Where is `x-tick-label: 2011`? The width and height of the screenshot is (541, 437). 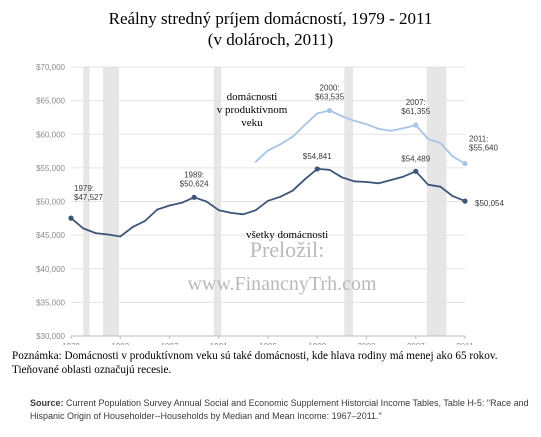 x-tick-label: 2011 is located at coordinates (465, 343).